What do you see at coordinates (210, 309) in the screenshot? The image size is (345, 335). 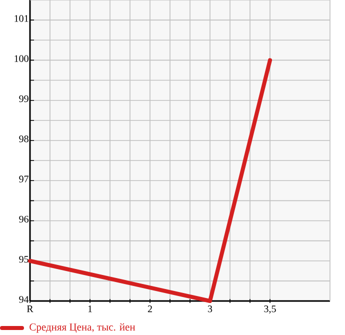 I see `x-tick-label: 3` at bounding box center [210, 309].